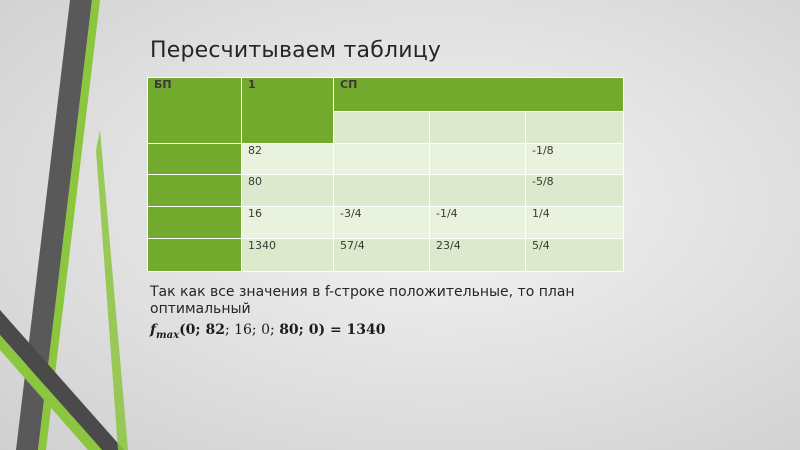  Describe the element at coordinates (287, 255) in the screenshot. I see `cell: 1340` at that location.